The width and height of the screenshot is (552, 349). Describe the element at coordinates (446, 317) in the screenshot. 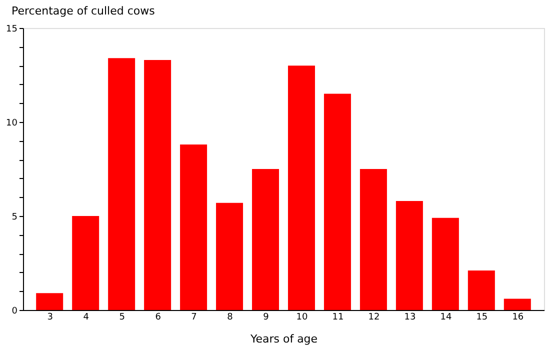

I see `x-tick-label: 14` at that location.